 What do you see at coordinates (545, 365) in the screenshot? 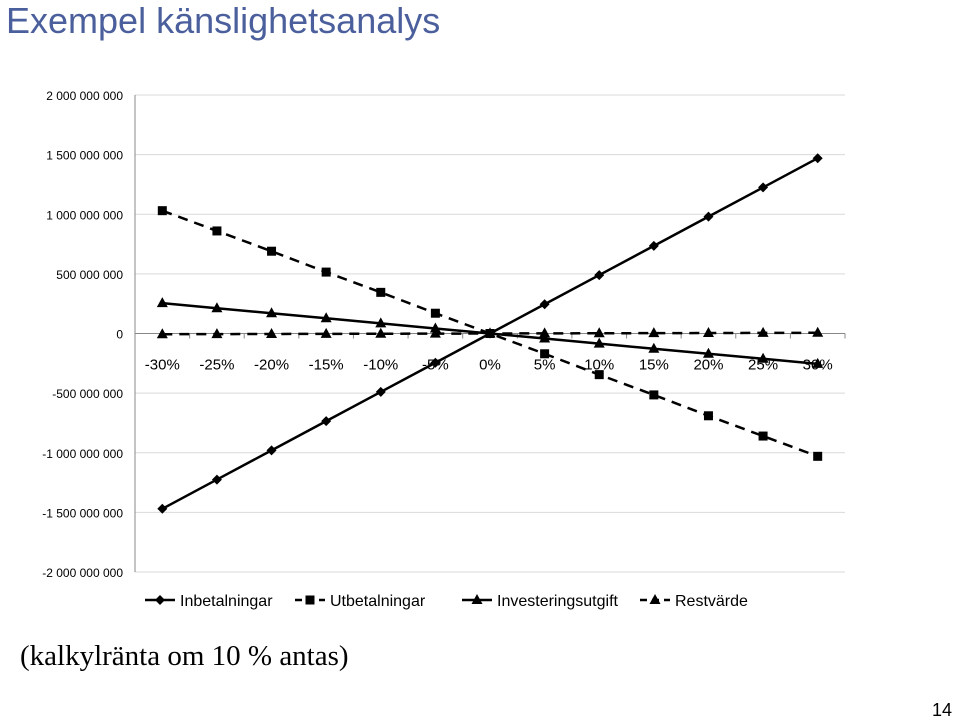
I see `x-tick-label: 5%` at bounding box center [545, 365].